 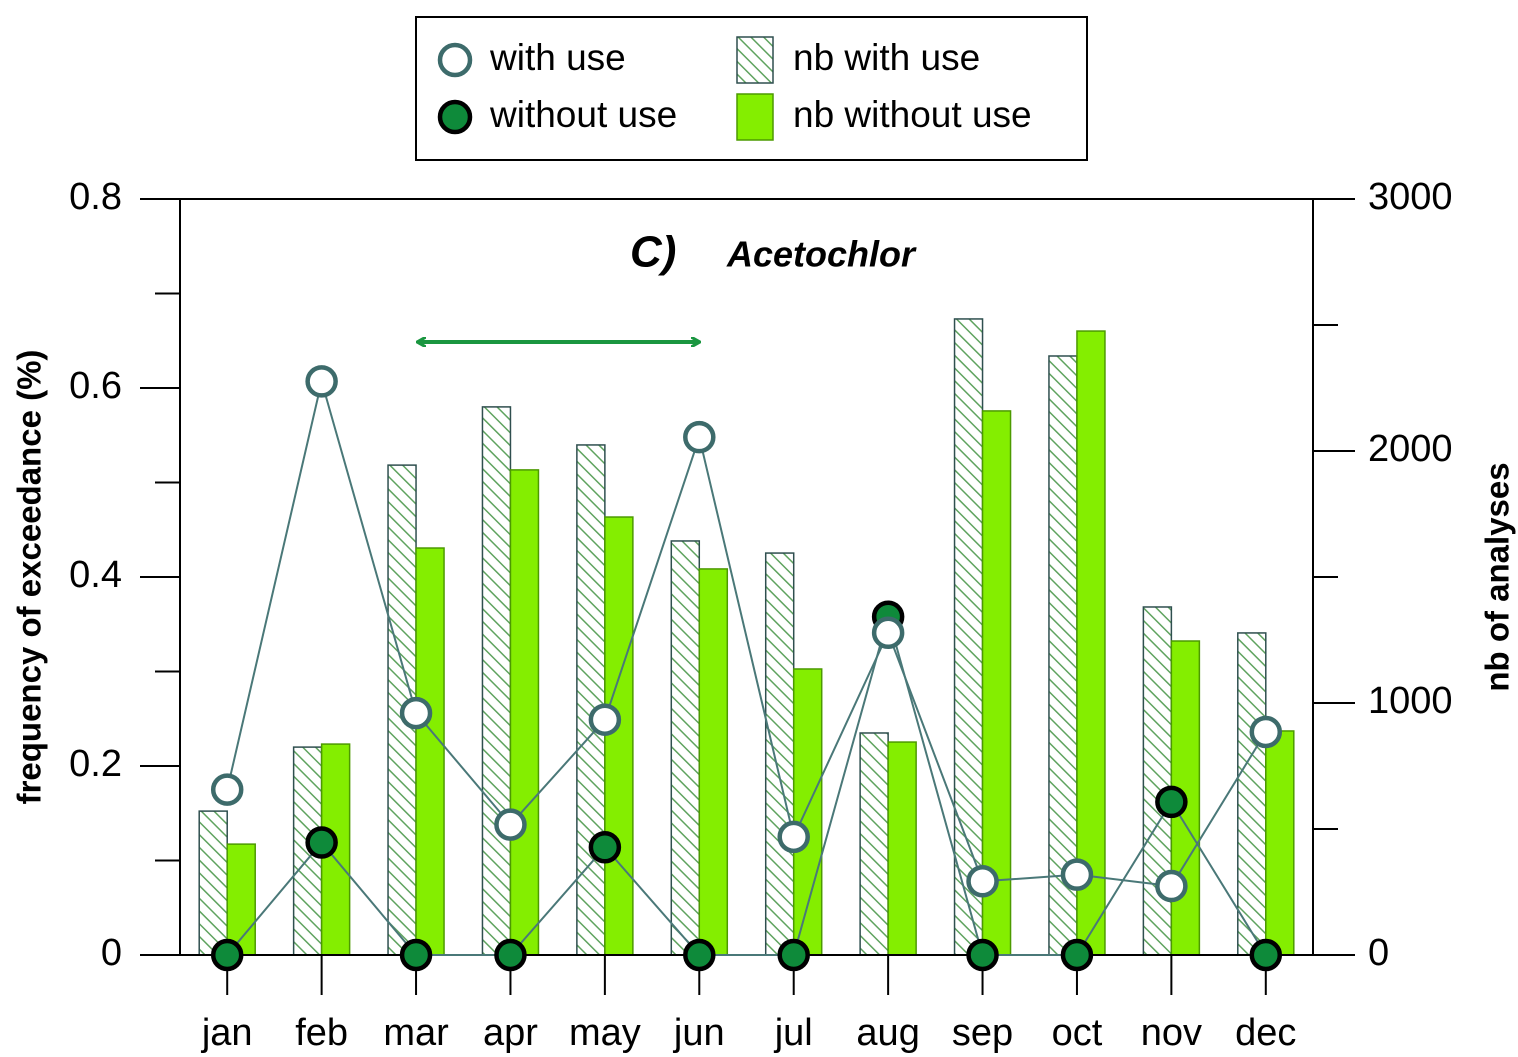 I want to click on y2-tick-label: 3000, so click(x=1410, y=197).